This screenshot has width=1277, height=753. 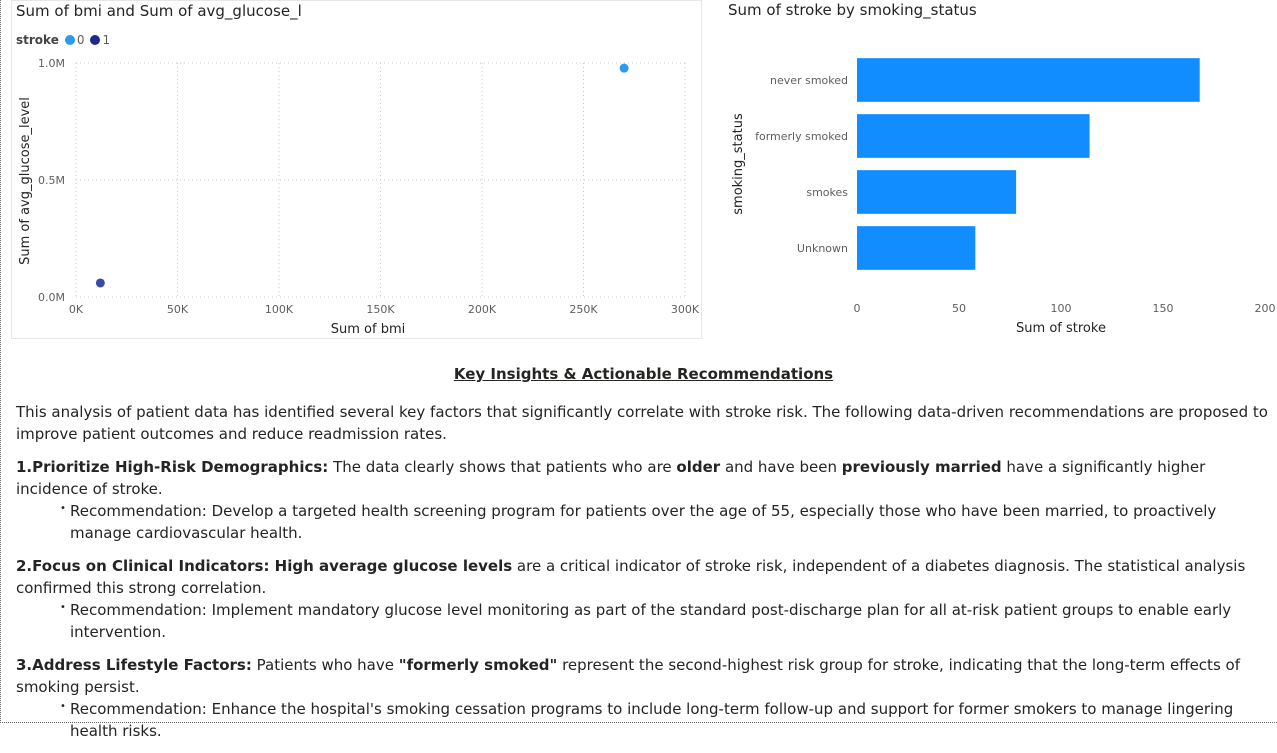 I want to click on bar-smokes, so click(x=937, y=192).